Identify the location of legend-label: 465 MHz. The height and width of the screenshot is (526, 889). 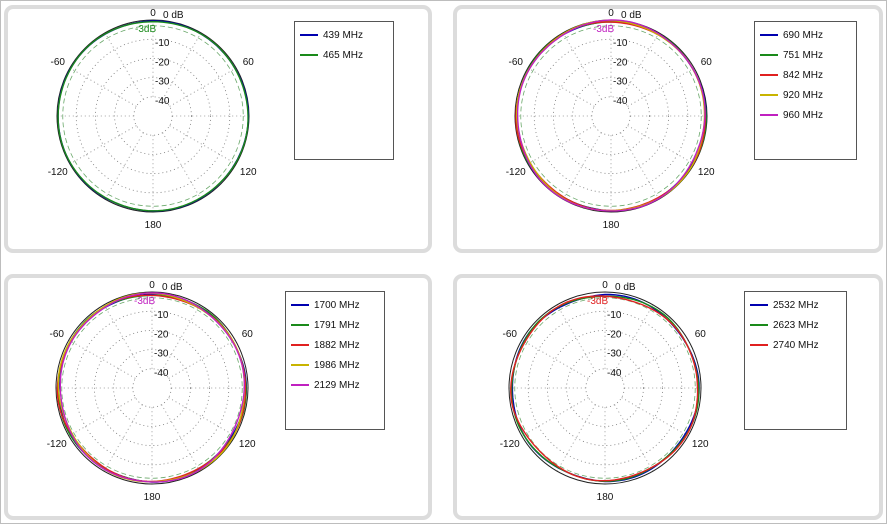
(343, 55).